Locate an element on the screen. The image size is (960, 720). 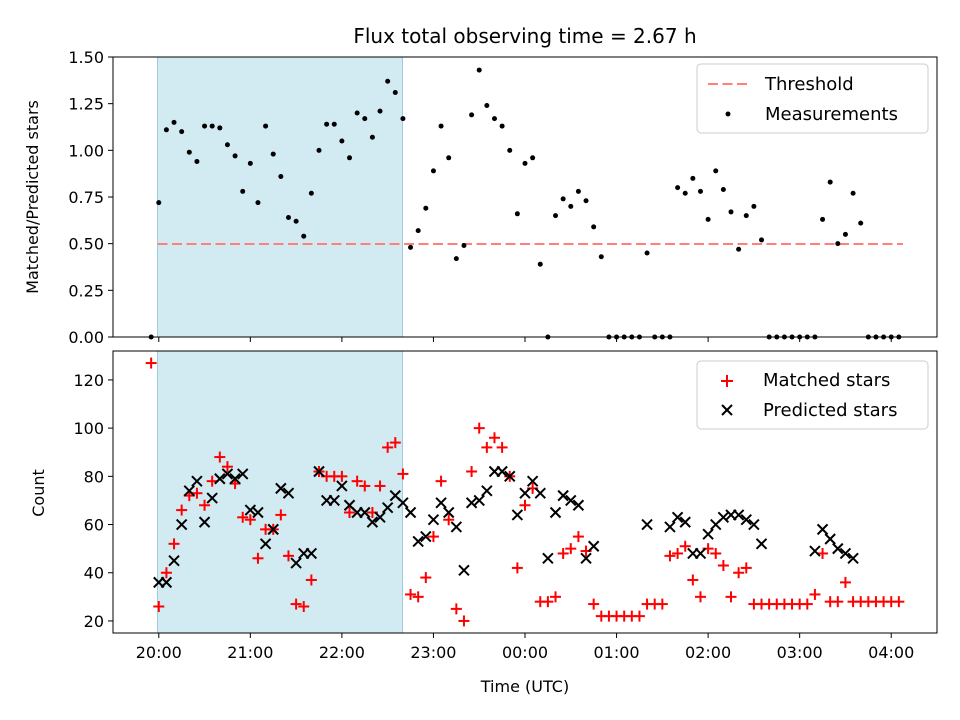
top-y-axis-label: Matched/Predicted stars is located at coordinates (32, 197).